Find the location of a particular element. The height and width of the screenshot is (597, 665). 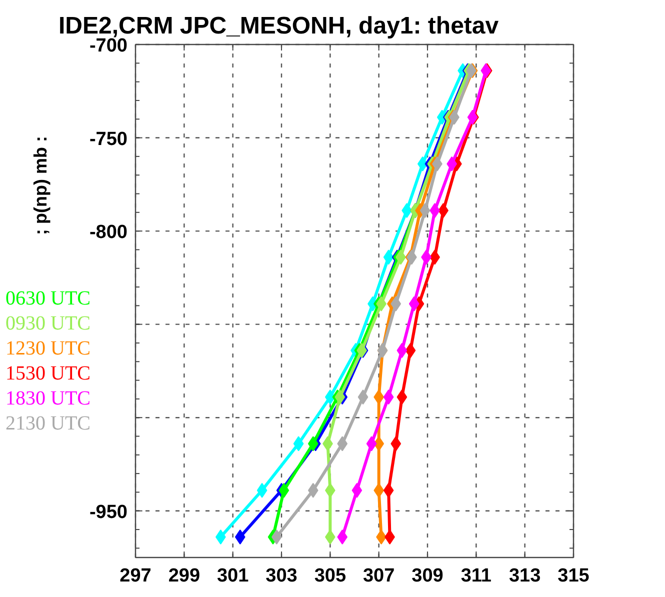

text: 2130 UTC is located at coordinates (48, 423).